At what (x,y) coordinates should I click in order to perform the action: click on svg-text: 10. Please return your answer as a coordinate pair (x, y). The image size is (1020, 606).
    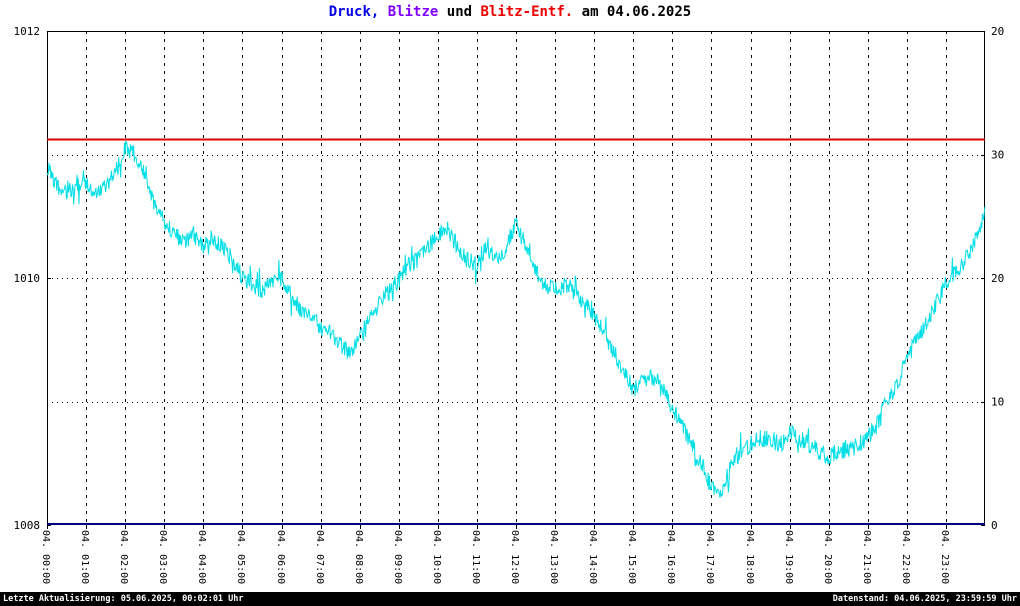
    Looking at the image, I should click on (997, 402).